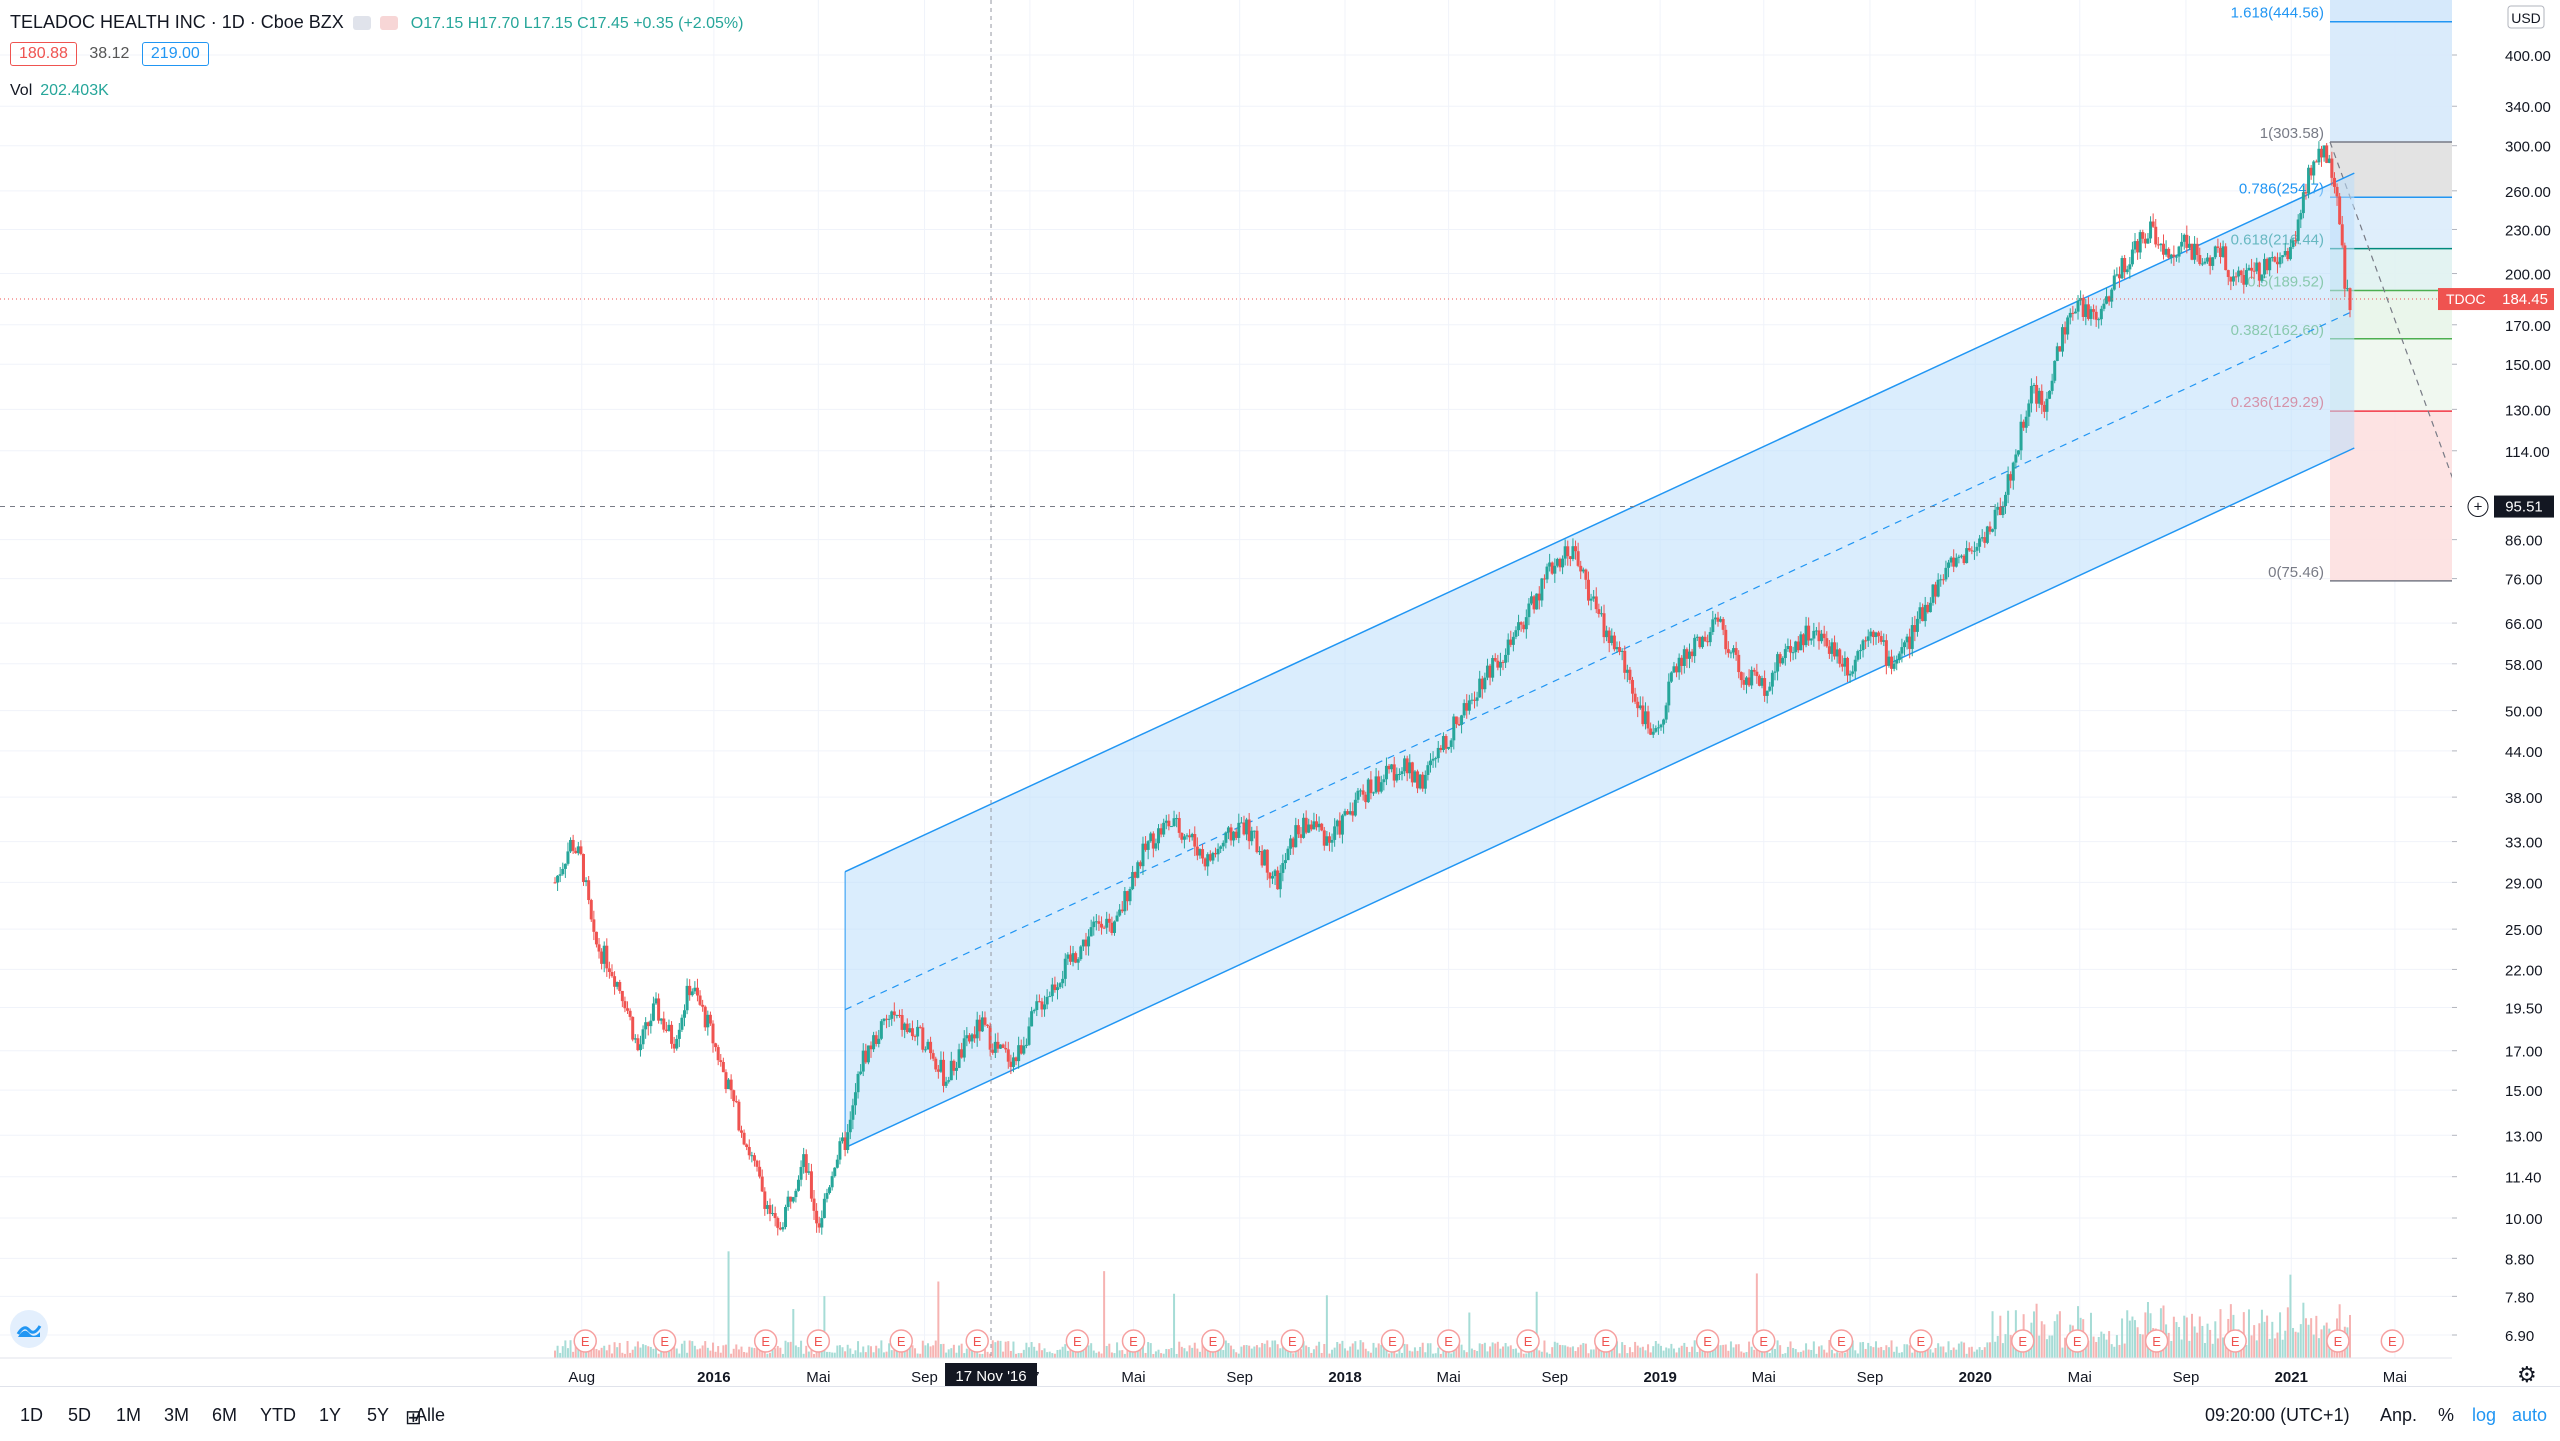 The width and height of the screenshot is (2560, 1441). I want to click on fib-zone, so click(2391, 11).